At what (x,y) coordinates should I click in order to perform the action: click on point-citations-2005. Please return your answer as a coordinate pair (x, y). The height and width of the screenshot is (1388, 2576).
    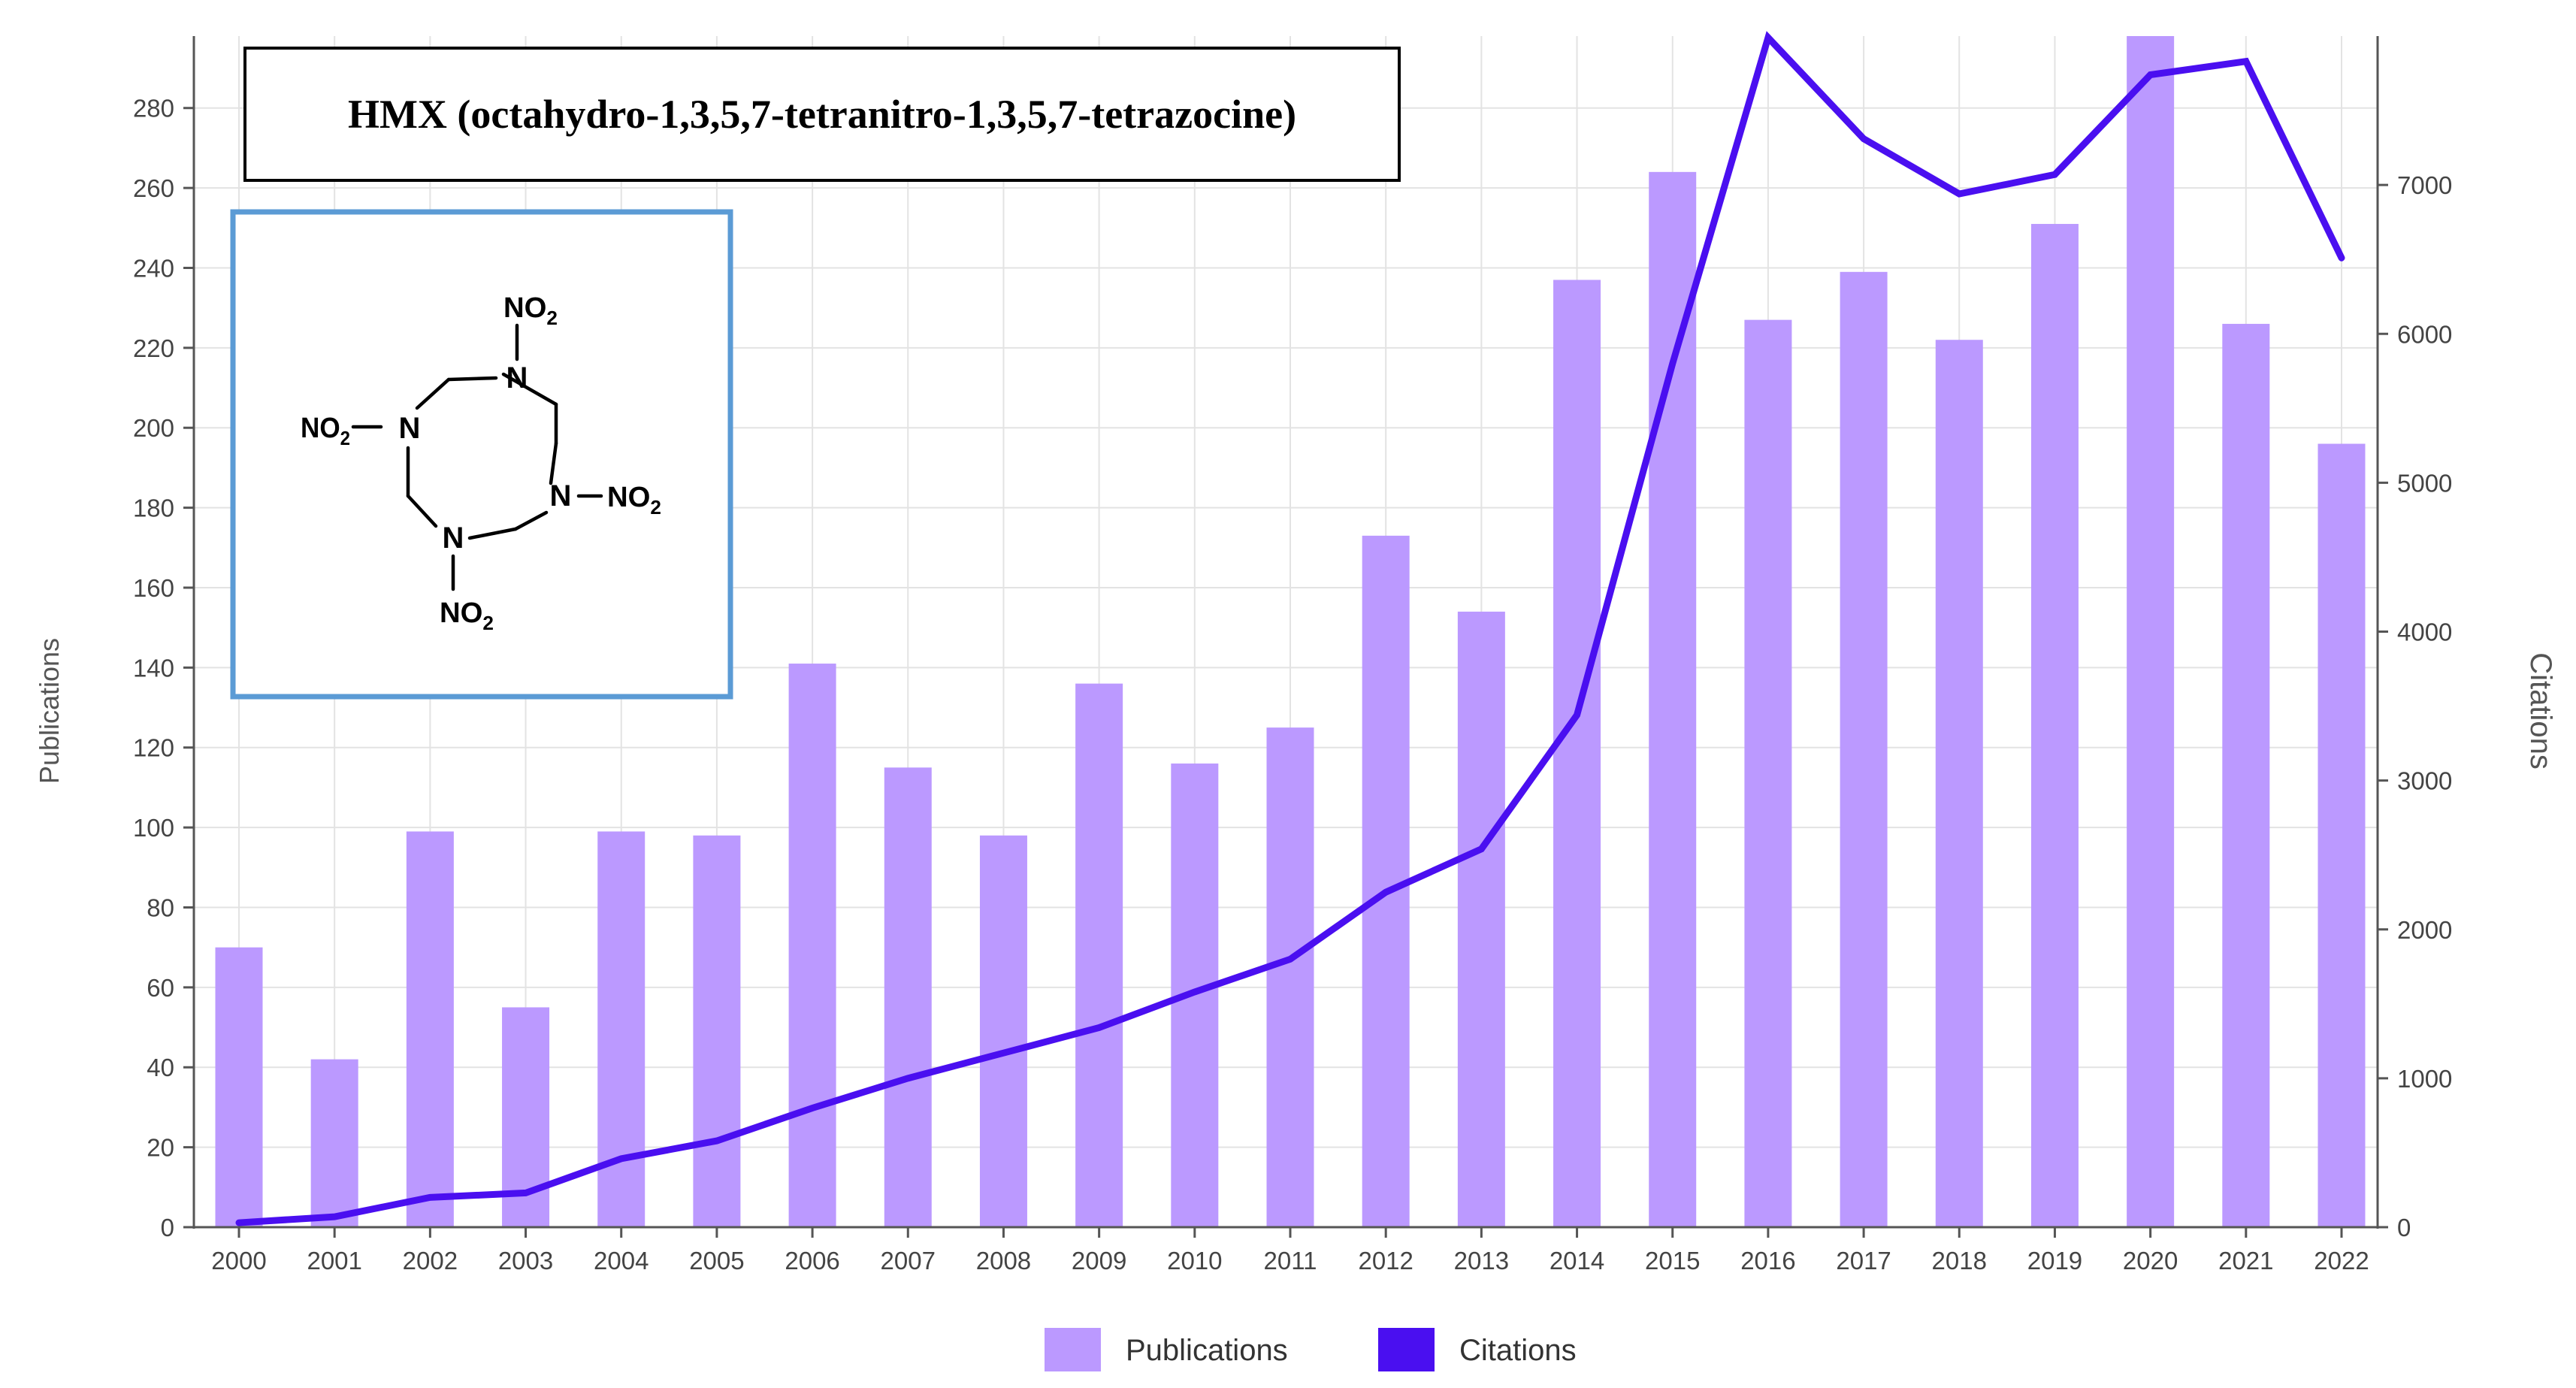
    Looking at the image, I should click on (717, 1141).